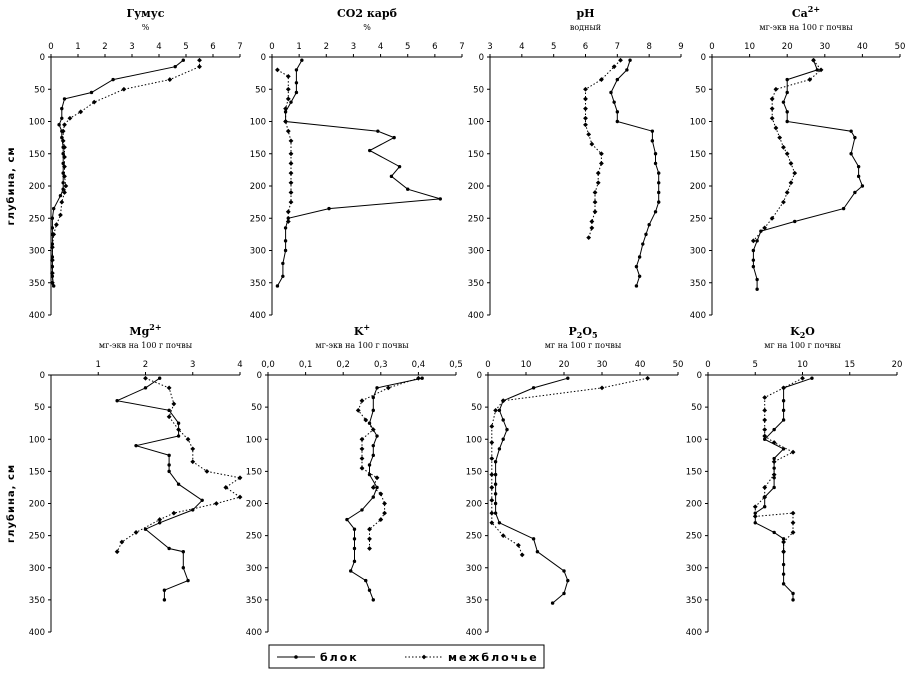 The image size is (915, 679). I want to click on y-tick-label: 250, so click(698, 219).